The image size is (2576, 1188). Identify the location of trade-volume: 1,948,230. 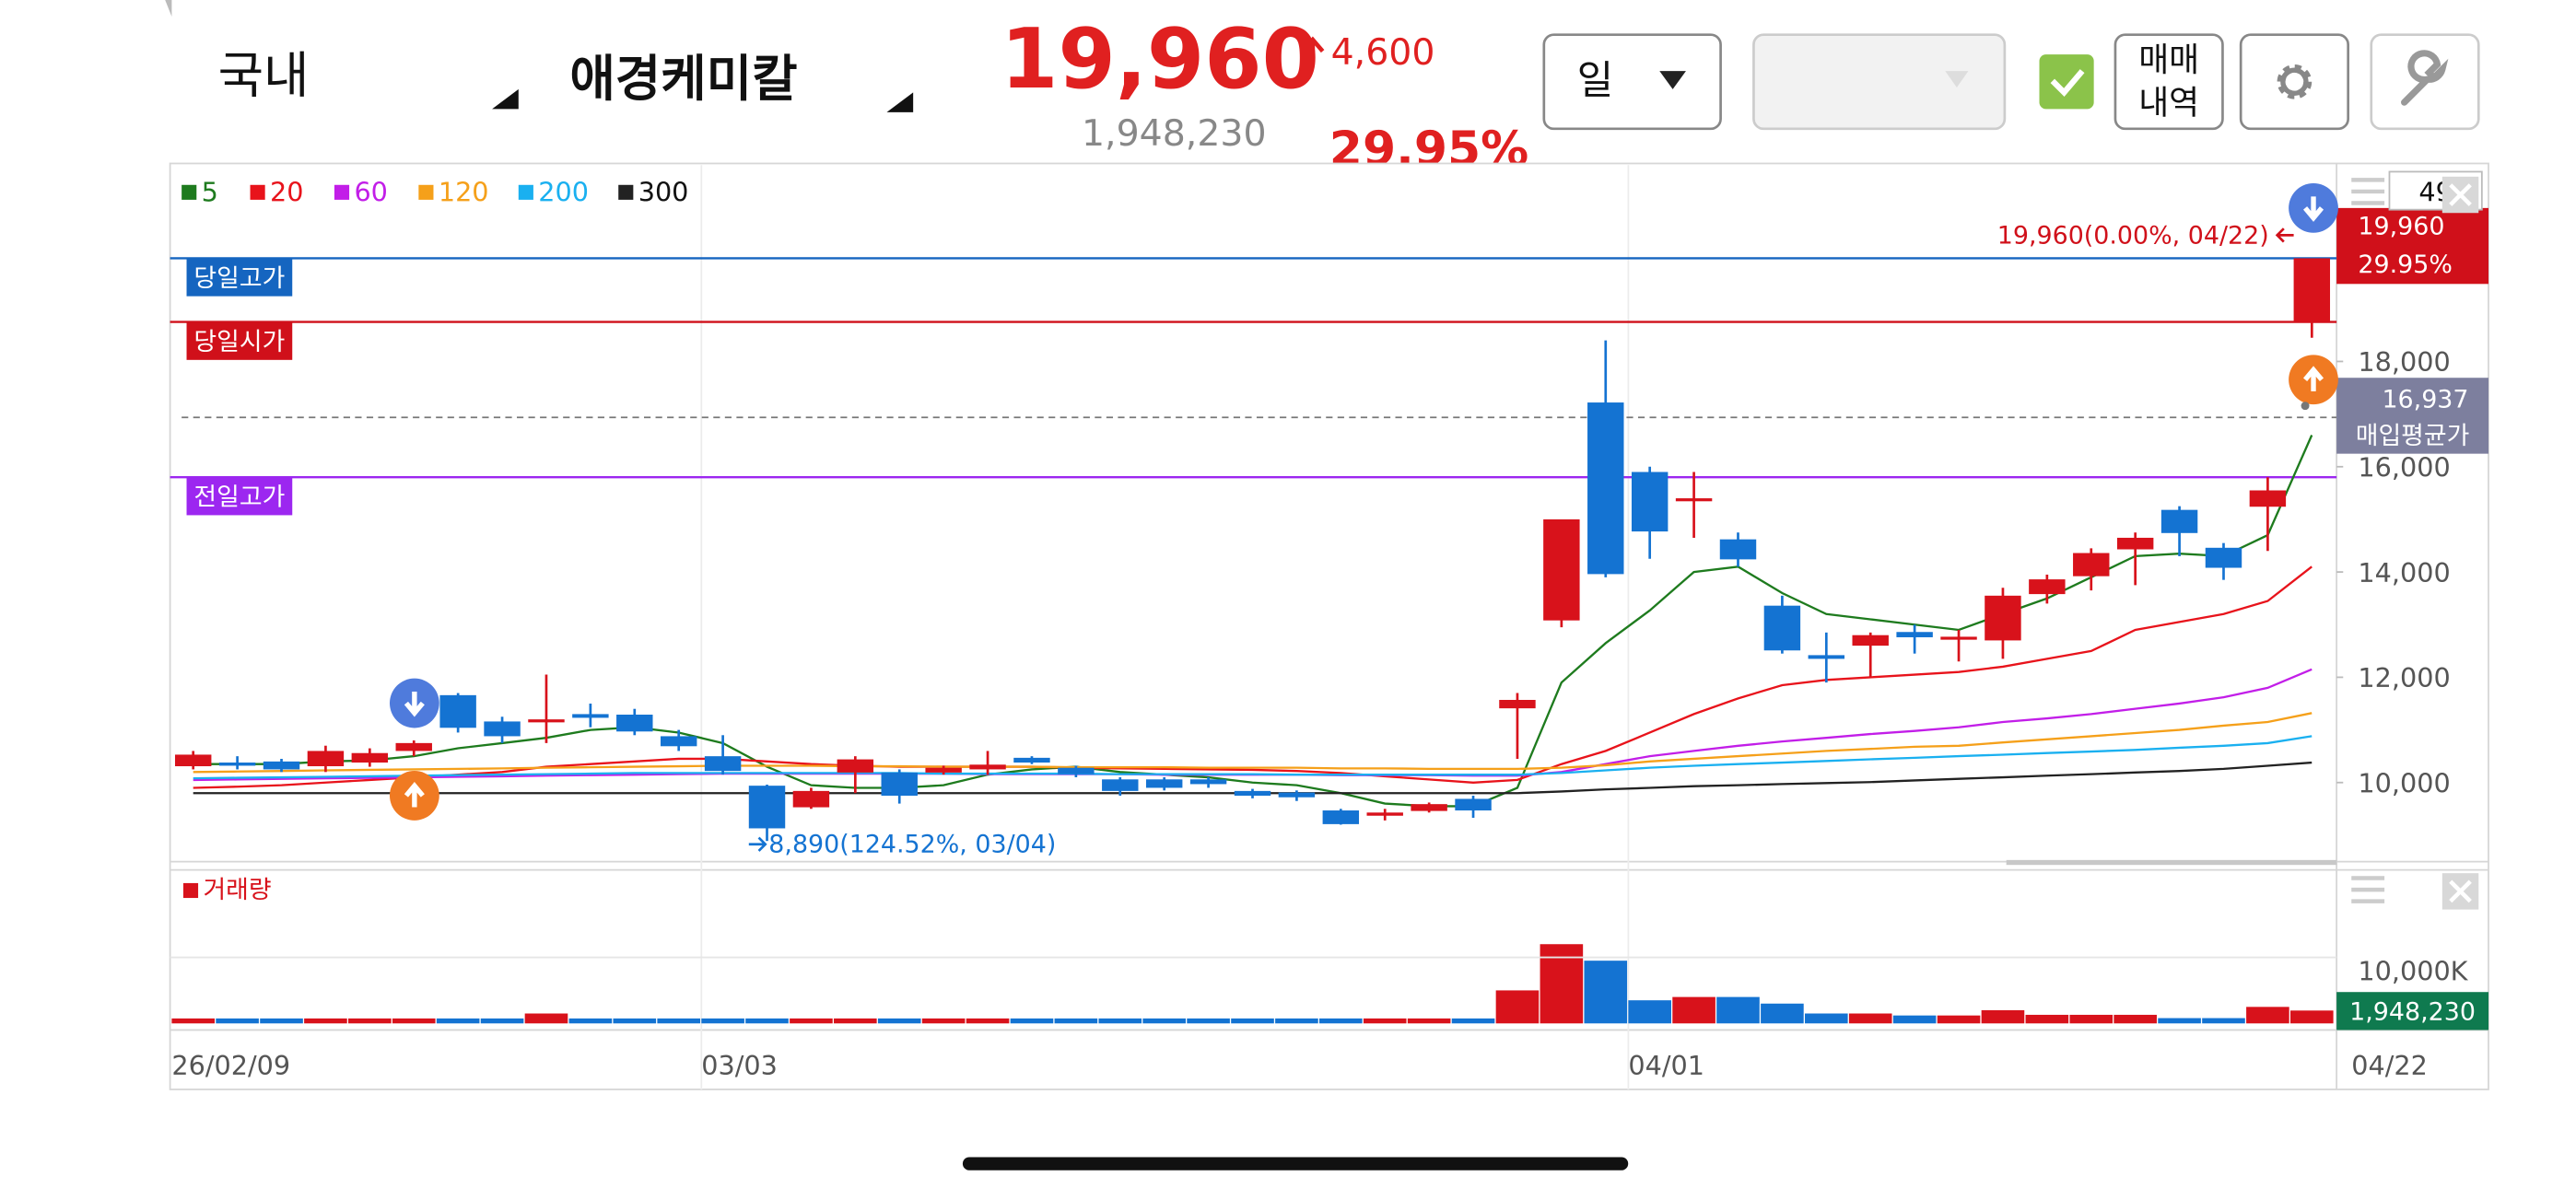
(1174, 133).